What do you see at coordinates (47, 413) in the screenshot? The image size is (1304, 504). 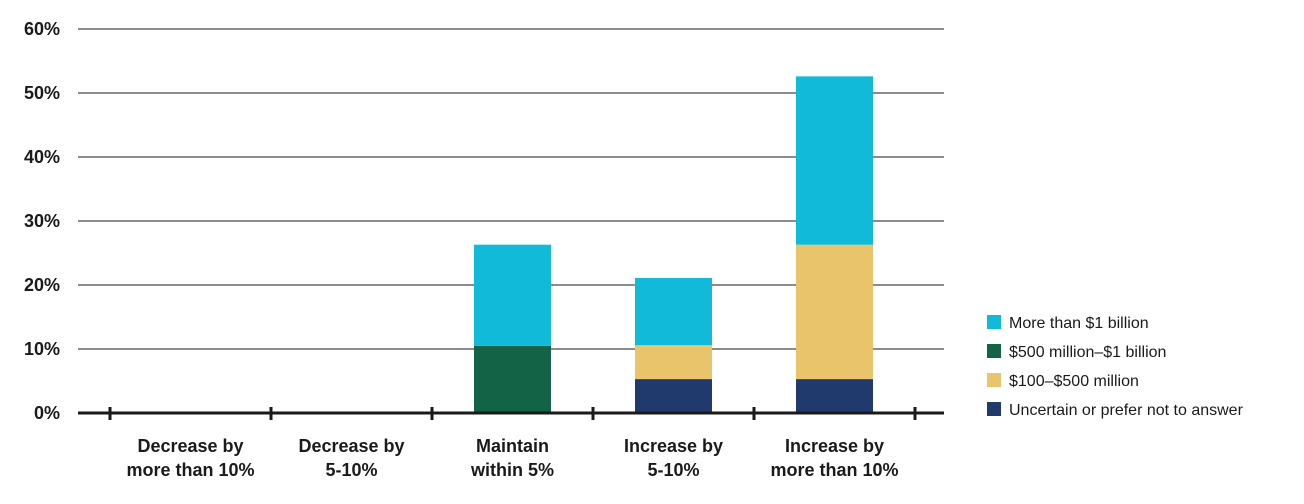 I see `y-tick-label: 0%` at bounding box center [47, 413].